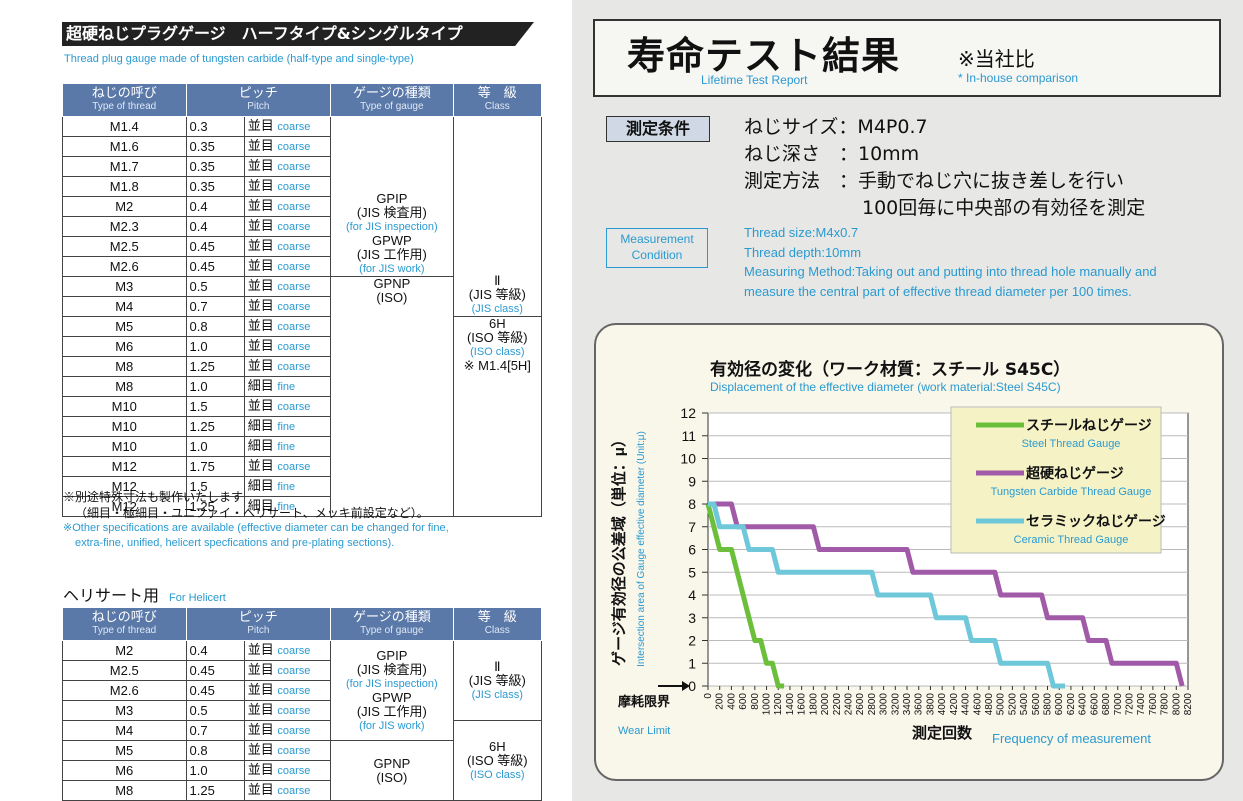 The image size is (1243, 801). Describe the element at coordinates (497, 216) in the screenshot. I see `class-a: Ⅱ (JIS 等級) (JIS class)` at that location.